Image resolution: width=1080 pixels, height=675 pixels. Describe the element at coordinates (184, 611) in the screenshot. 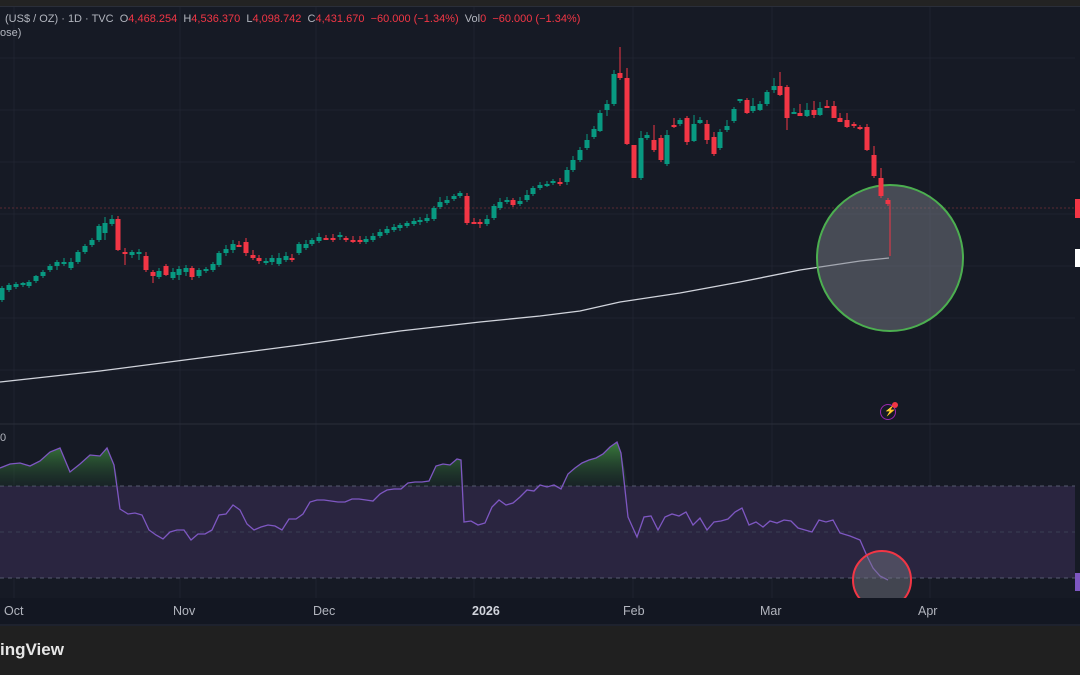

I see `x-tick-nov: Nov` at that location.